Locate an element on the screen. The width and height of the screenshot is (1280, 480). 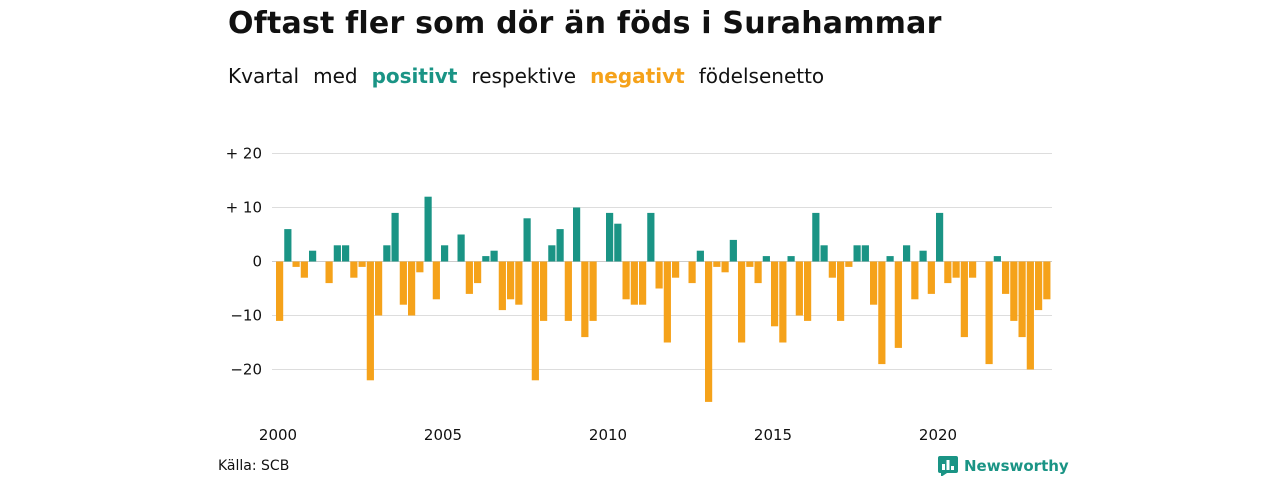
subtitle-word: födelsenetto is located at coordinates (761, 76).